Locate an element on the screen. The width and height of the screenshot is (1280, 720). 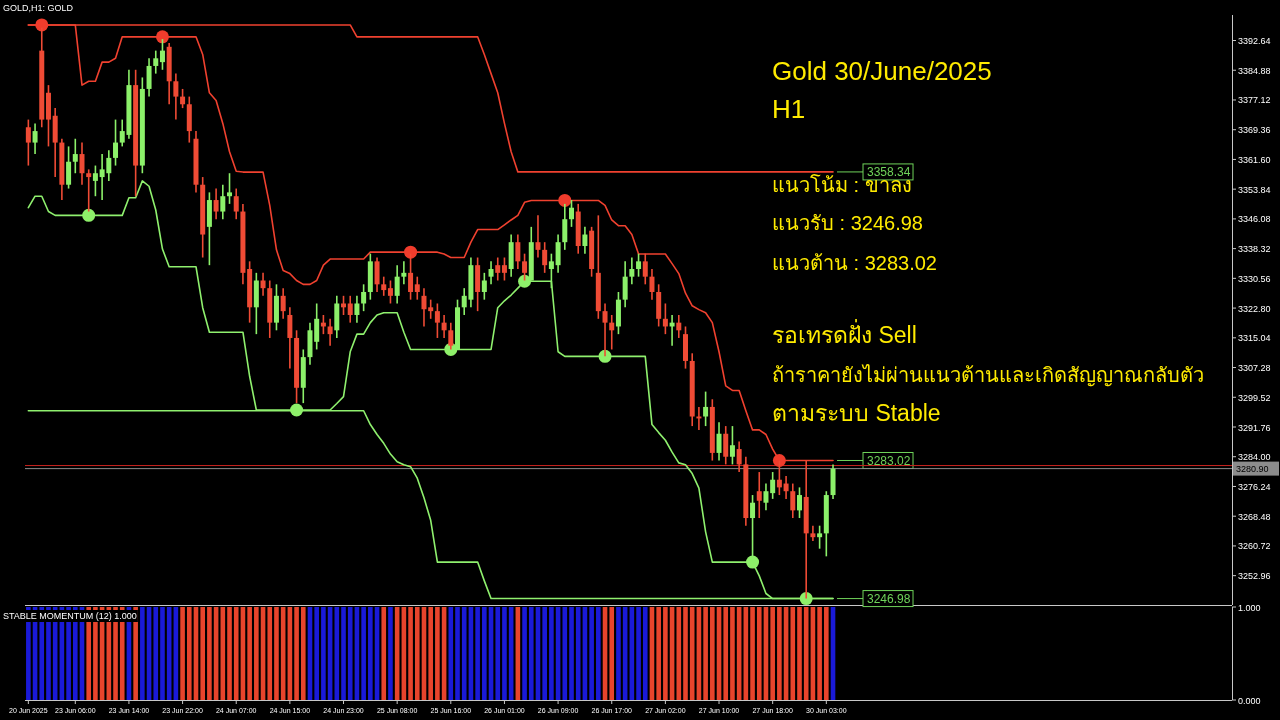
y-tick-label: 3315.04 is located at coordinates (1254, 338).